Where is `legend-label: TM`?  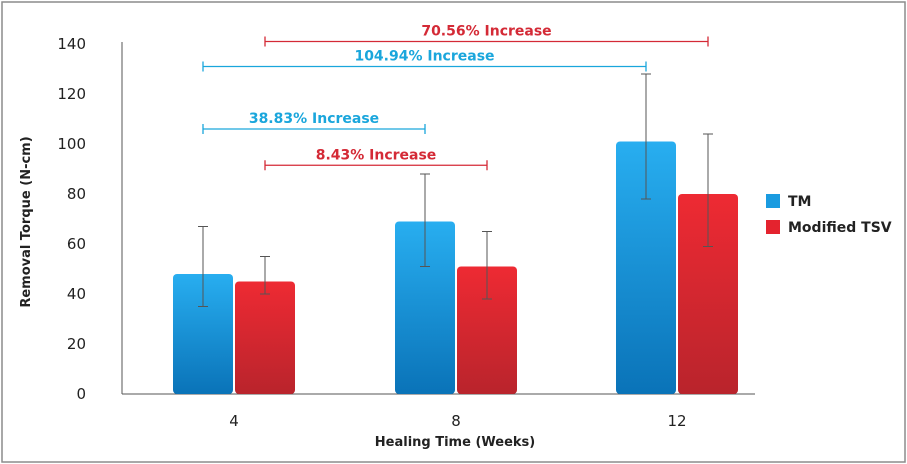
legend-label: TM is located at coordinates (799, 202).